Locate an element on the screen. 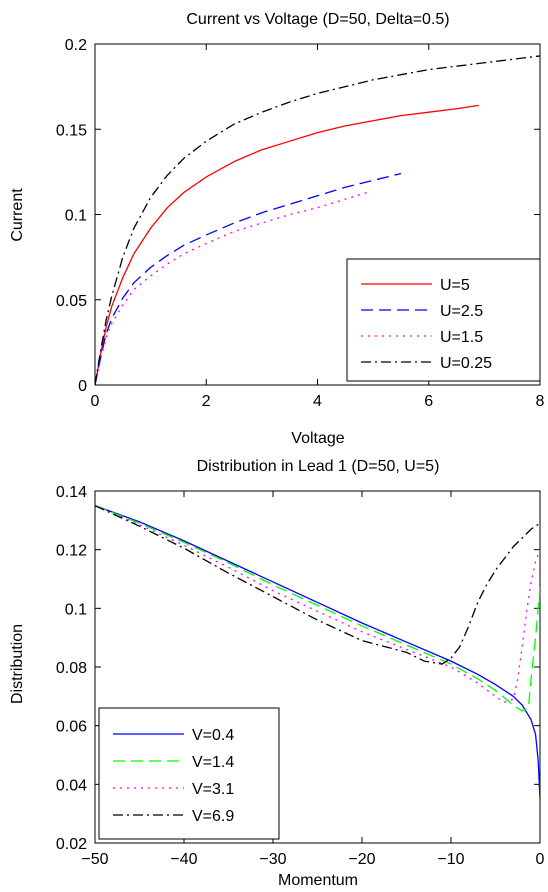 The image size is (548, 892). legend: V=0.4 V=1.4 V=3.1 V=6.9 is located at coordinates (189, 773).